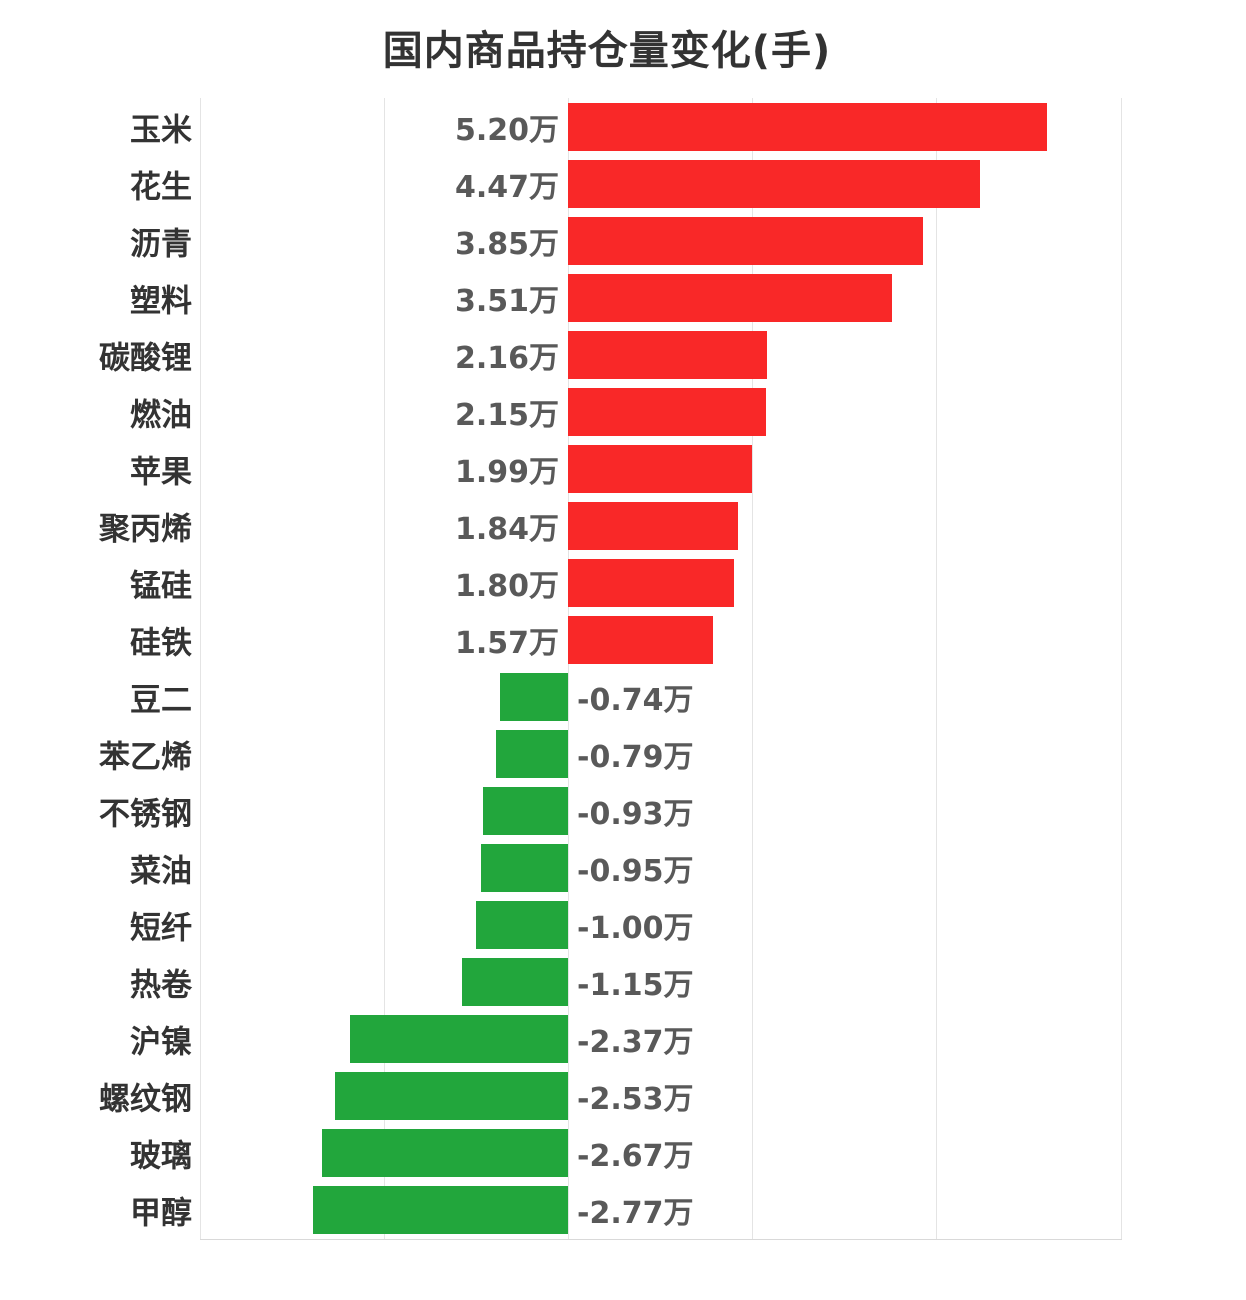 This screenshot has height=1300, width=1246. I want to click on value-label: 1.84万, so click(506, 529).